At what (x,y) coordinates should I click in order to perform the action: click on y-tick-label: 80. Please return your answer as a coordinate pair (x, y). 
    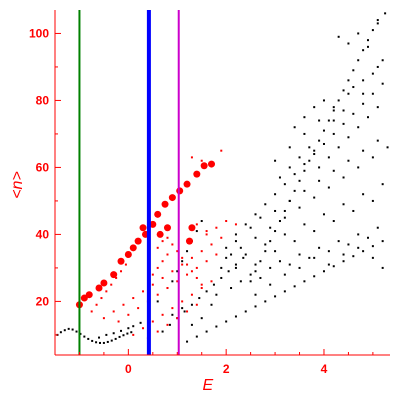
    Looking at the image, I should click on (43, 100).